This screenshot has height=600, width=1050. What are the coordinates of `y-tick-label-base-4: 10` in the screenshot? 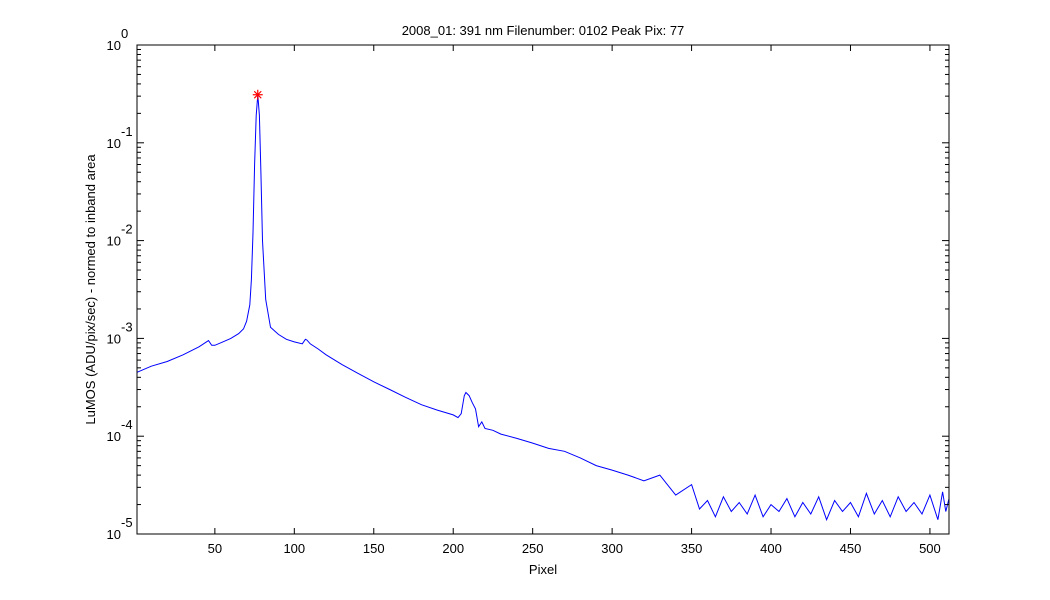 It's located at (114, 436).